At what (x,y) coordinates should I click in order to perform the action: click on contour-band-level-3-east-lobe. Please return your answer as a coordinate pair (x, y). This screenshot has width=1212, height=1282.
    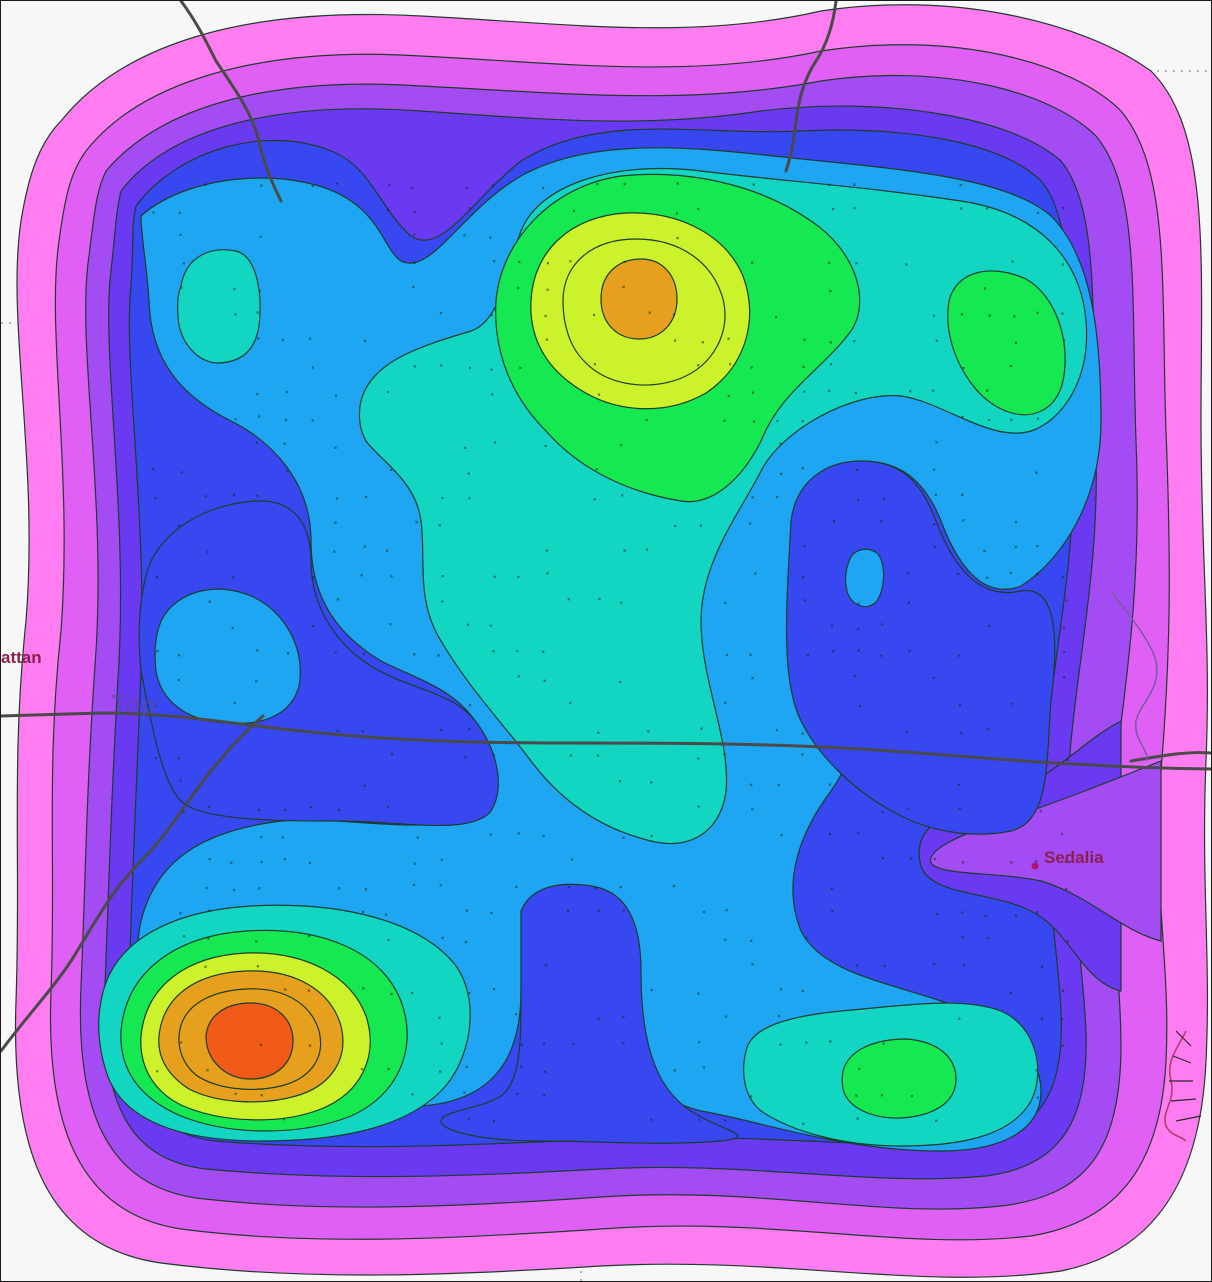
    Looking at the image, I should click on (1045, 851).